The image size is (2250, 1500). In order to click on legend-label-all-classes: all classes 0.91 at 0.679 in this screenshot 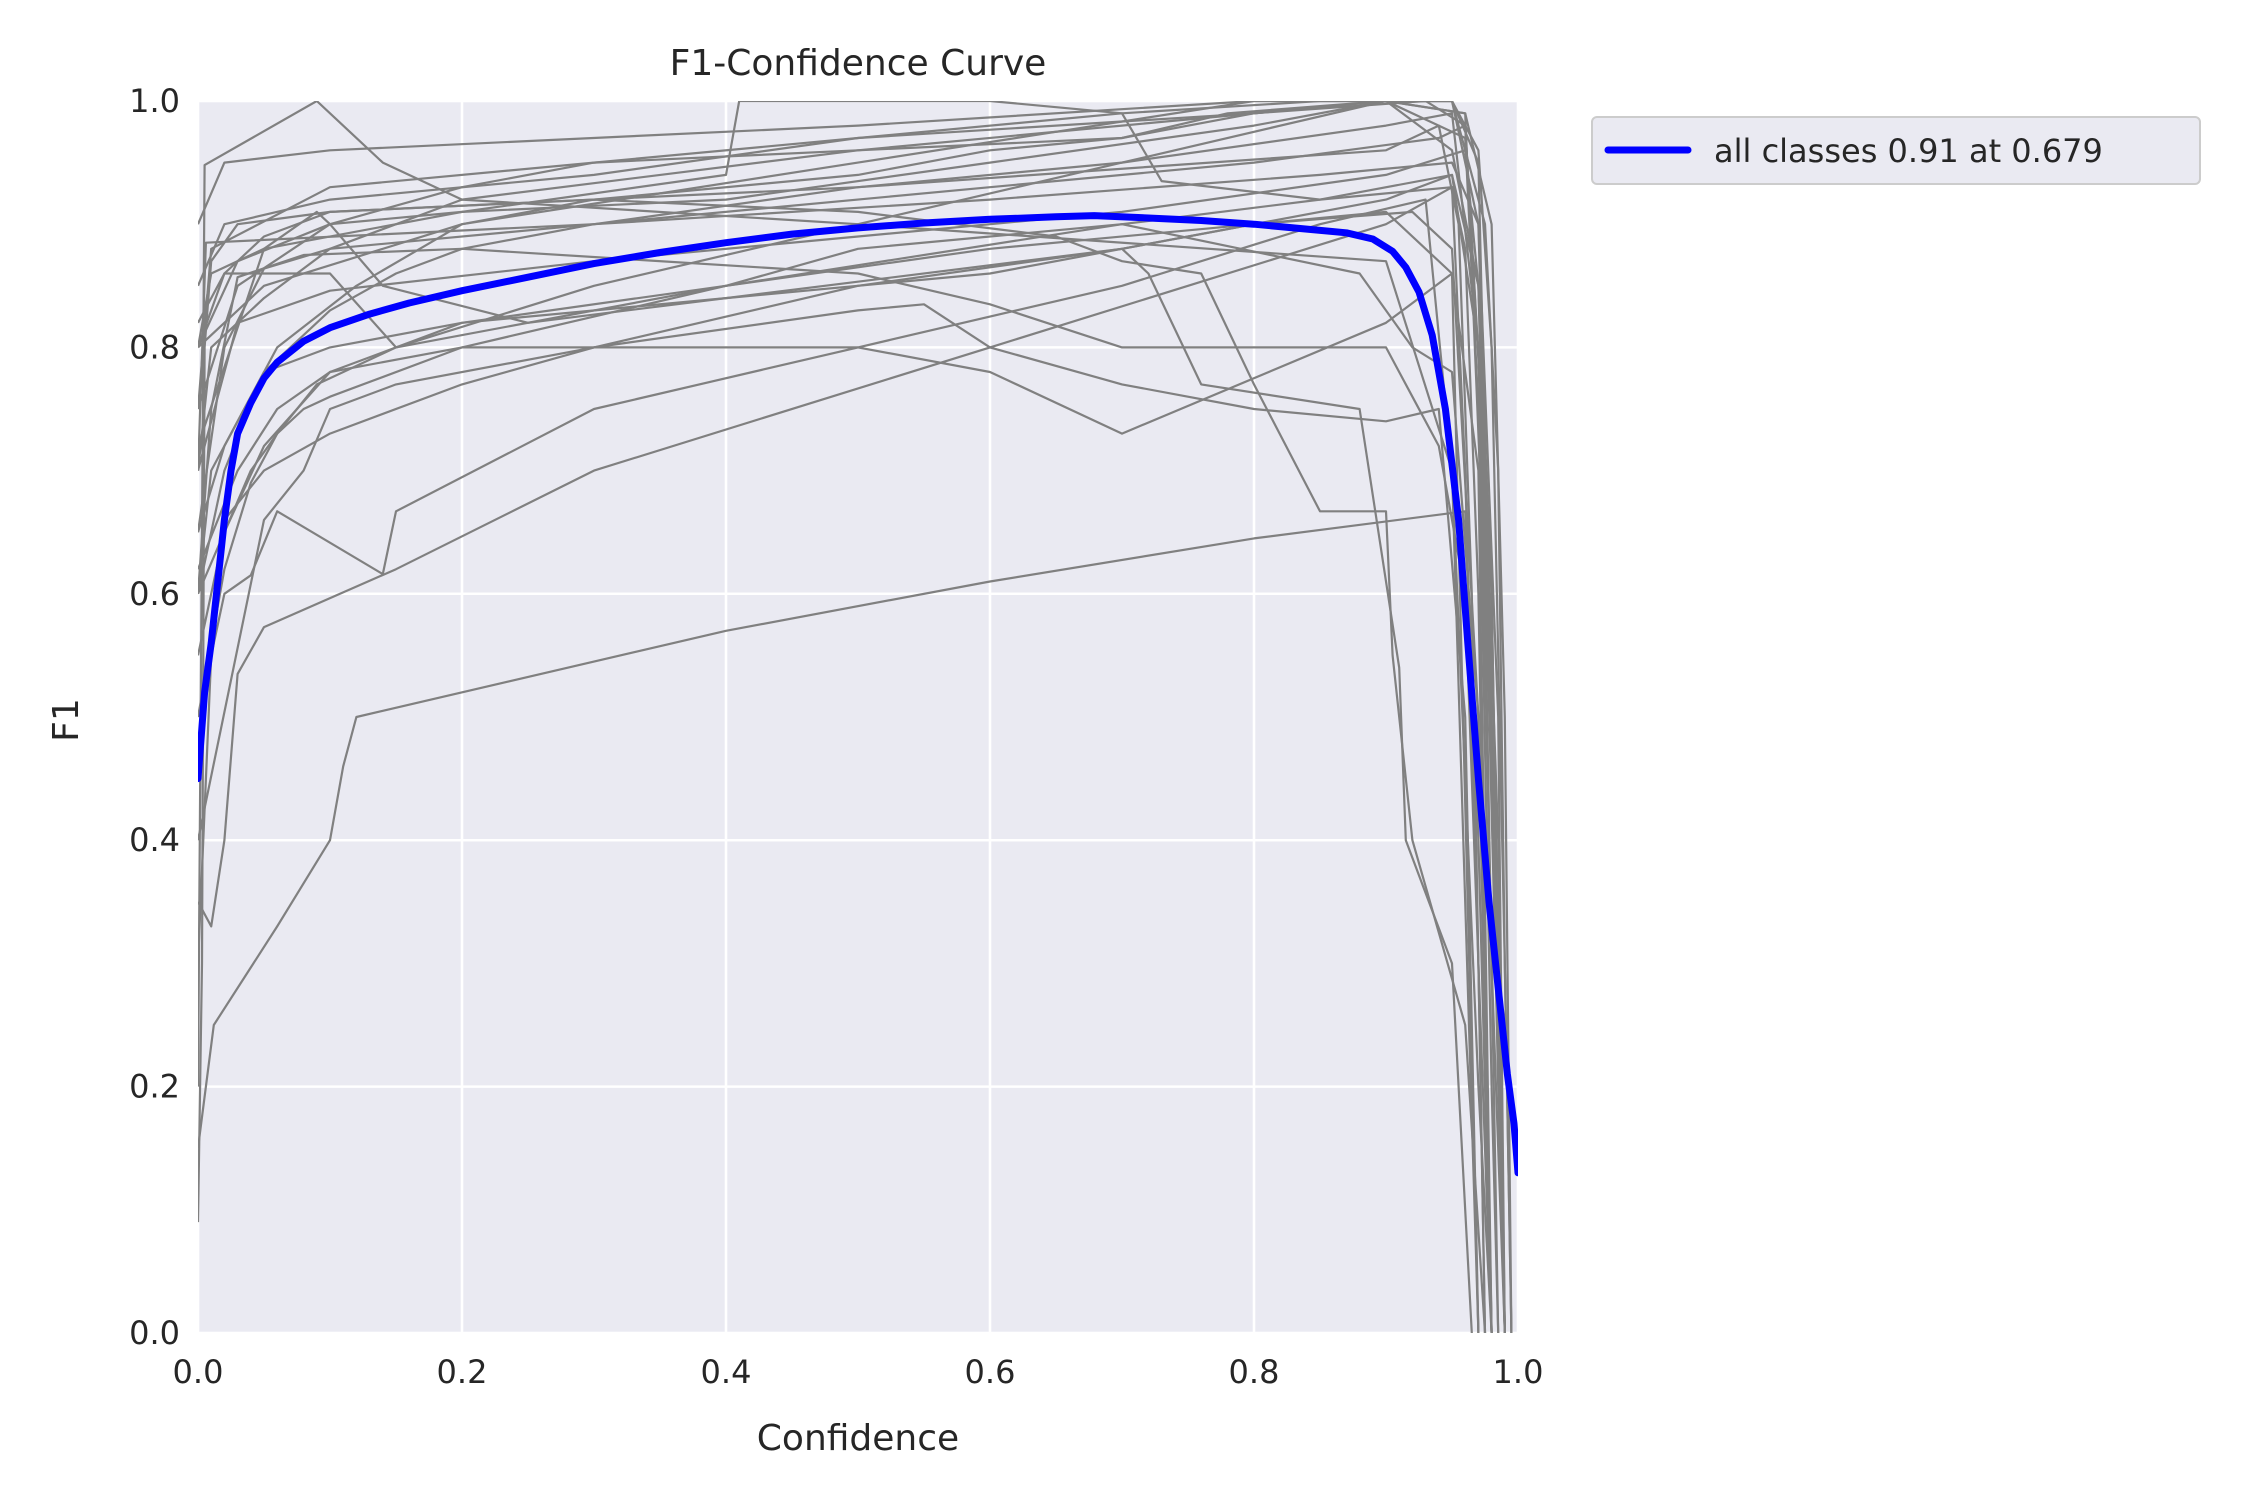, I will do `click(1908, 151)`.